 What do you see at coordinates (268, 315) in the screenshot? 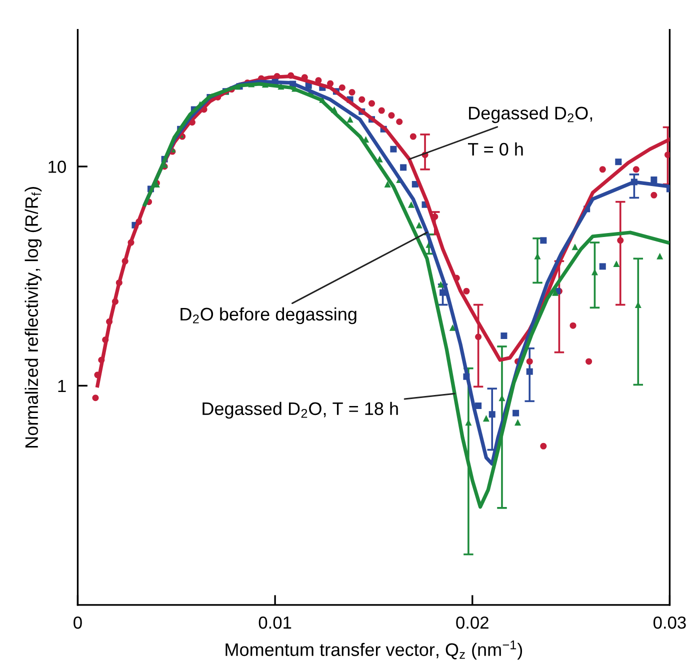
I see `annotation: D$_{2}$O before degassing` at bounding box center [268, 315].